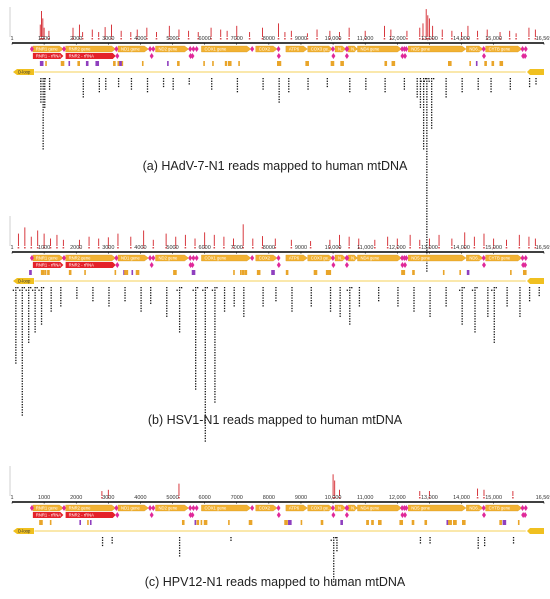  What do you see at coordinates (24, 280) in the screenshot?
I see `dloop-label: D-loop` at bounding box center [24, 280].